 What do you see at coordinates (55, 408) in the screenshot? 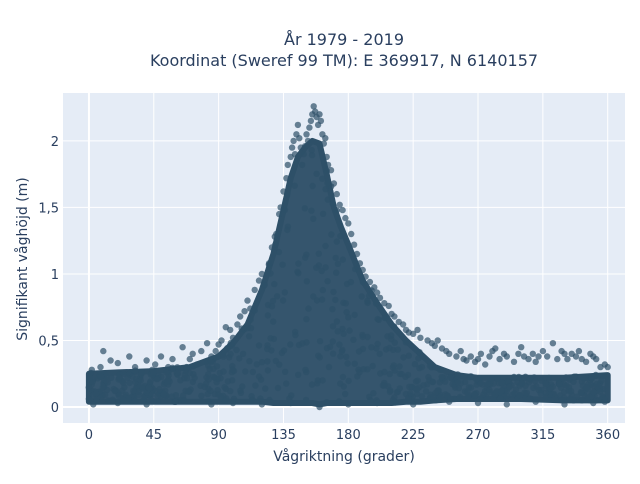
I see `y-tick-label: 0` at bounding box center [55, 408].